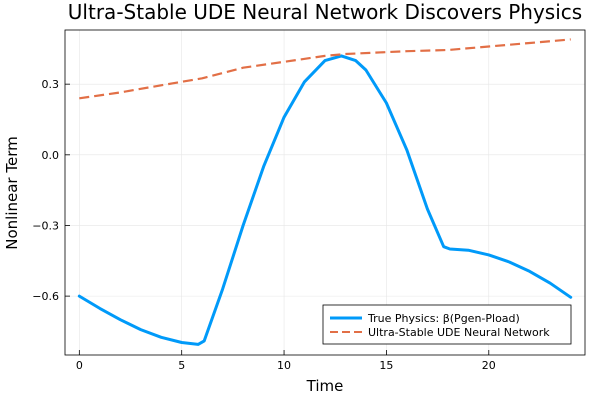 Image resolution: width=600 pixels, height=400 pixels. What do you see at coordinates (443, 318) in the screenshot?
I see `legend-label-true-physics: True Physics: β(Pgen-Pload)` at bounding box center [443, 318].